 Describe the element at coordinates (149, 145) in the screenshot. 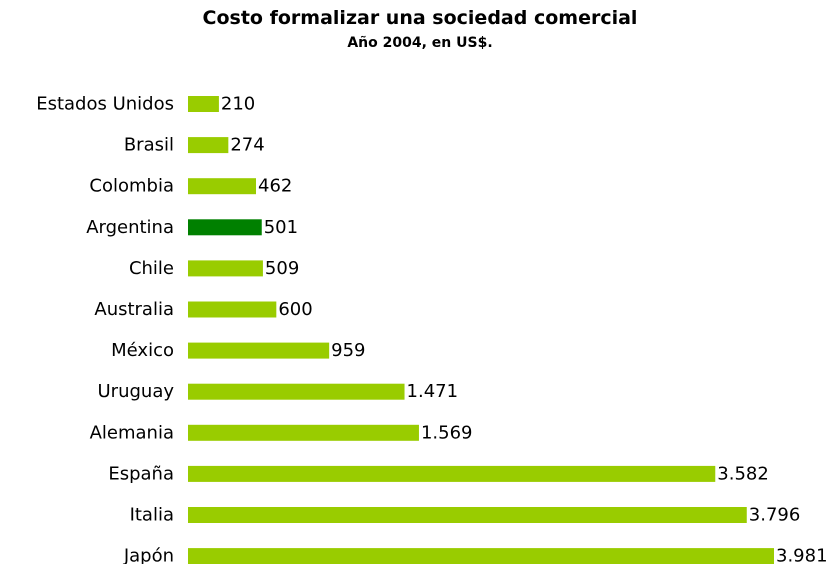

I see `category-label-brasil: Brasil` at that location.